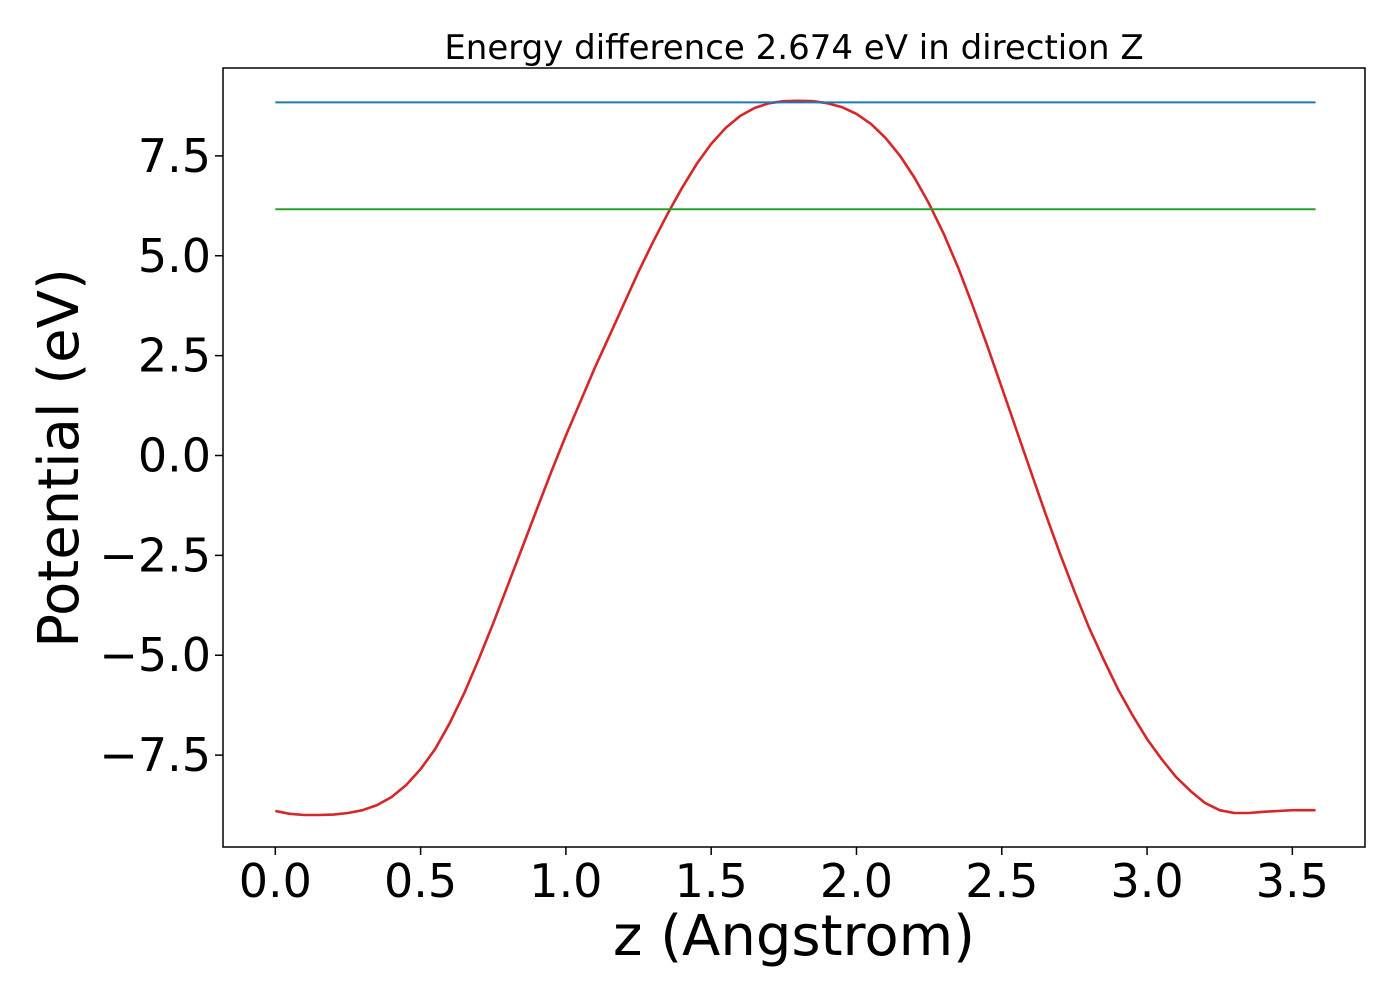 The image size is (1400, 1000). What do you see at coordinates (155, 755) in the screenshot?
I see `y-tick-label: −7.5` at bounding box center [155, 755].